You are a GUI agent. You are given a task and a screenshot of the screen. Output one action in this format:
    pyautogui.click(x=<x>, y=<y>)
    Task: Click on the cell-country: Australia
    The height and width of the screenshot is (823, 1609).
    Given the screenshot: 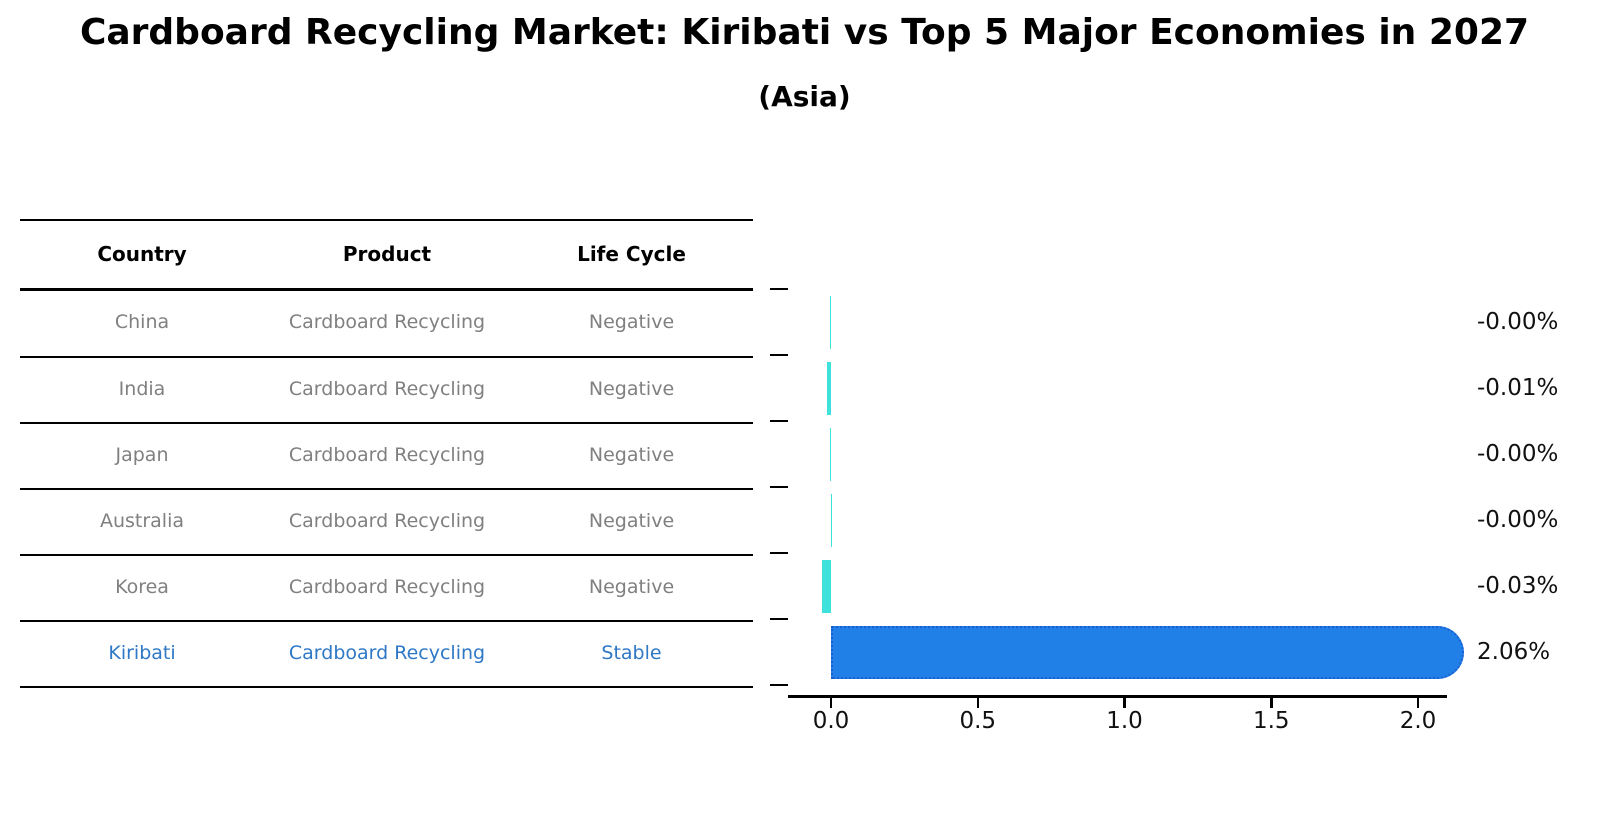 What is the action you would take?
    pyautogui.click(x=142, y=521)
    